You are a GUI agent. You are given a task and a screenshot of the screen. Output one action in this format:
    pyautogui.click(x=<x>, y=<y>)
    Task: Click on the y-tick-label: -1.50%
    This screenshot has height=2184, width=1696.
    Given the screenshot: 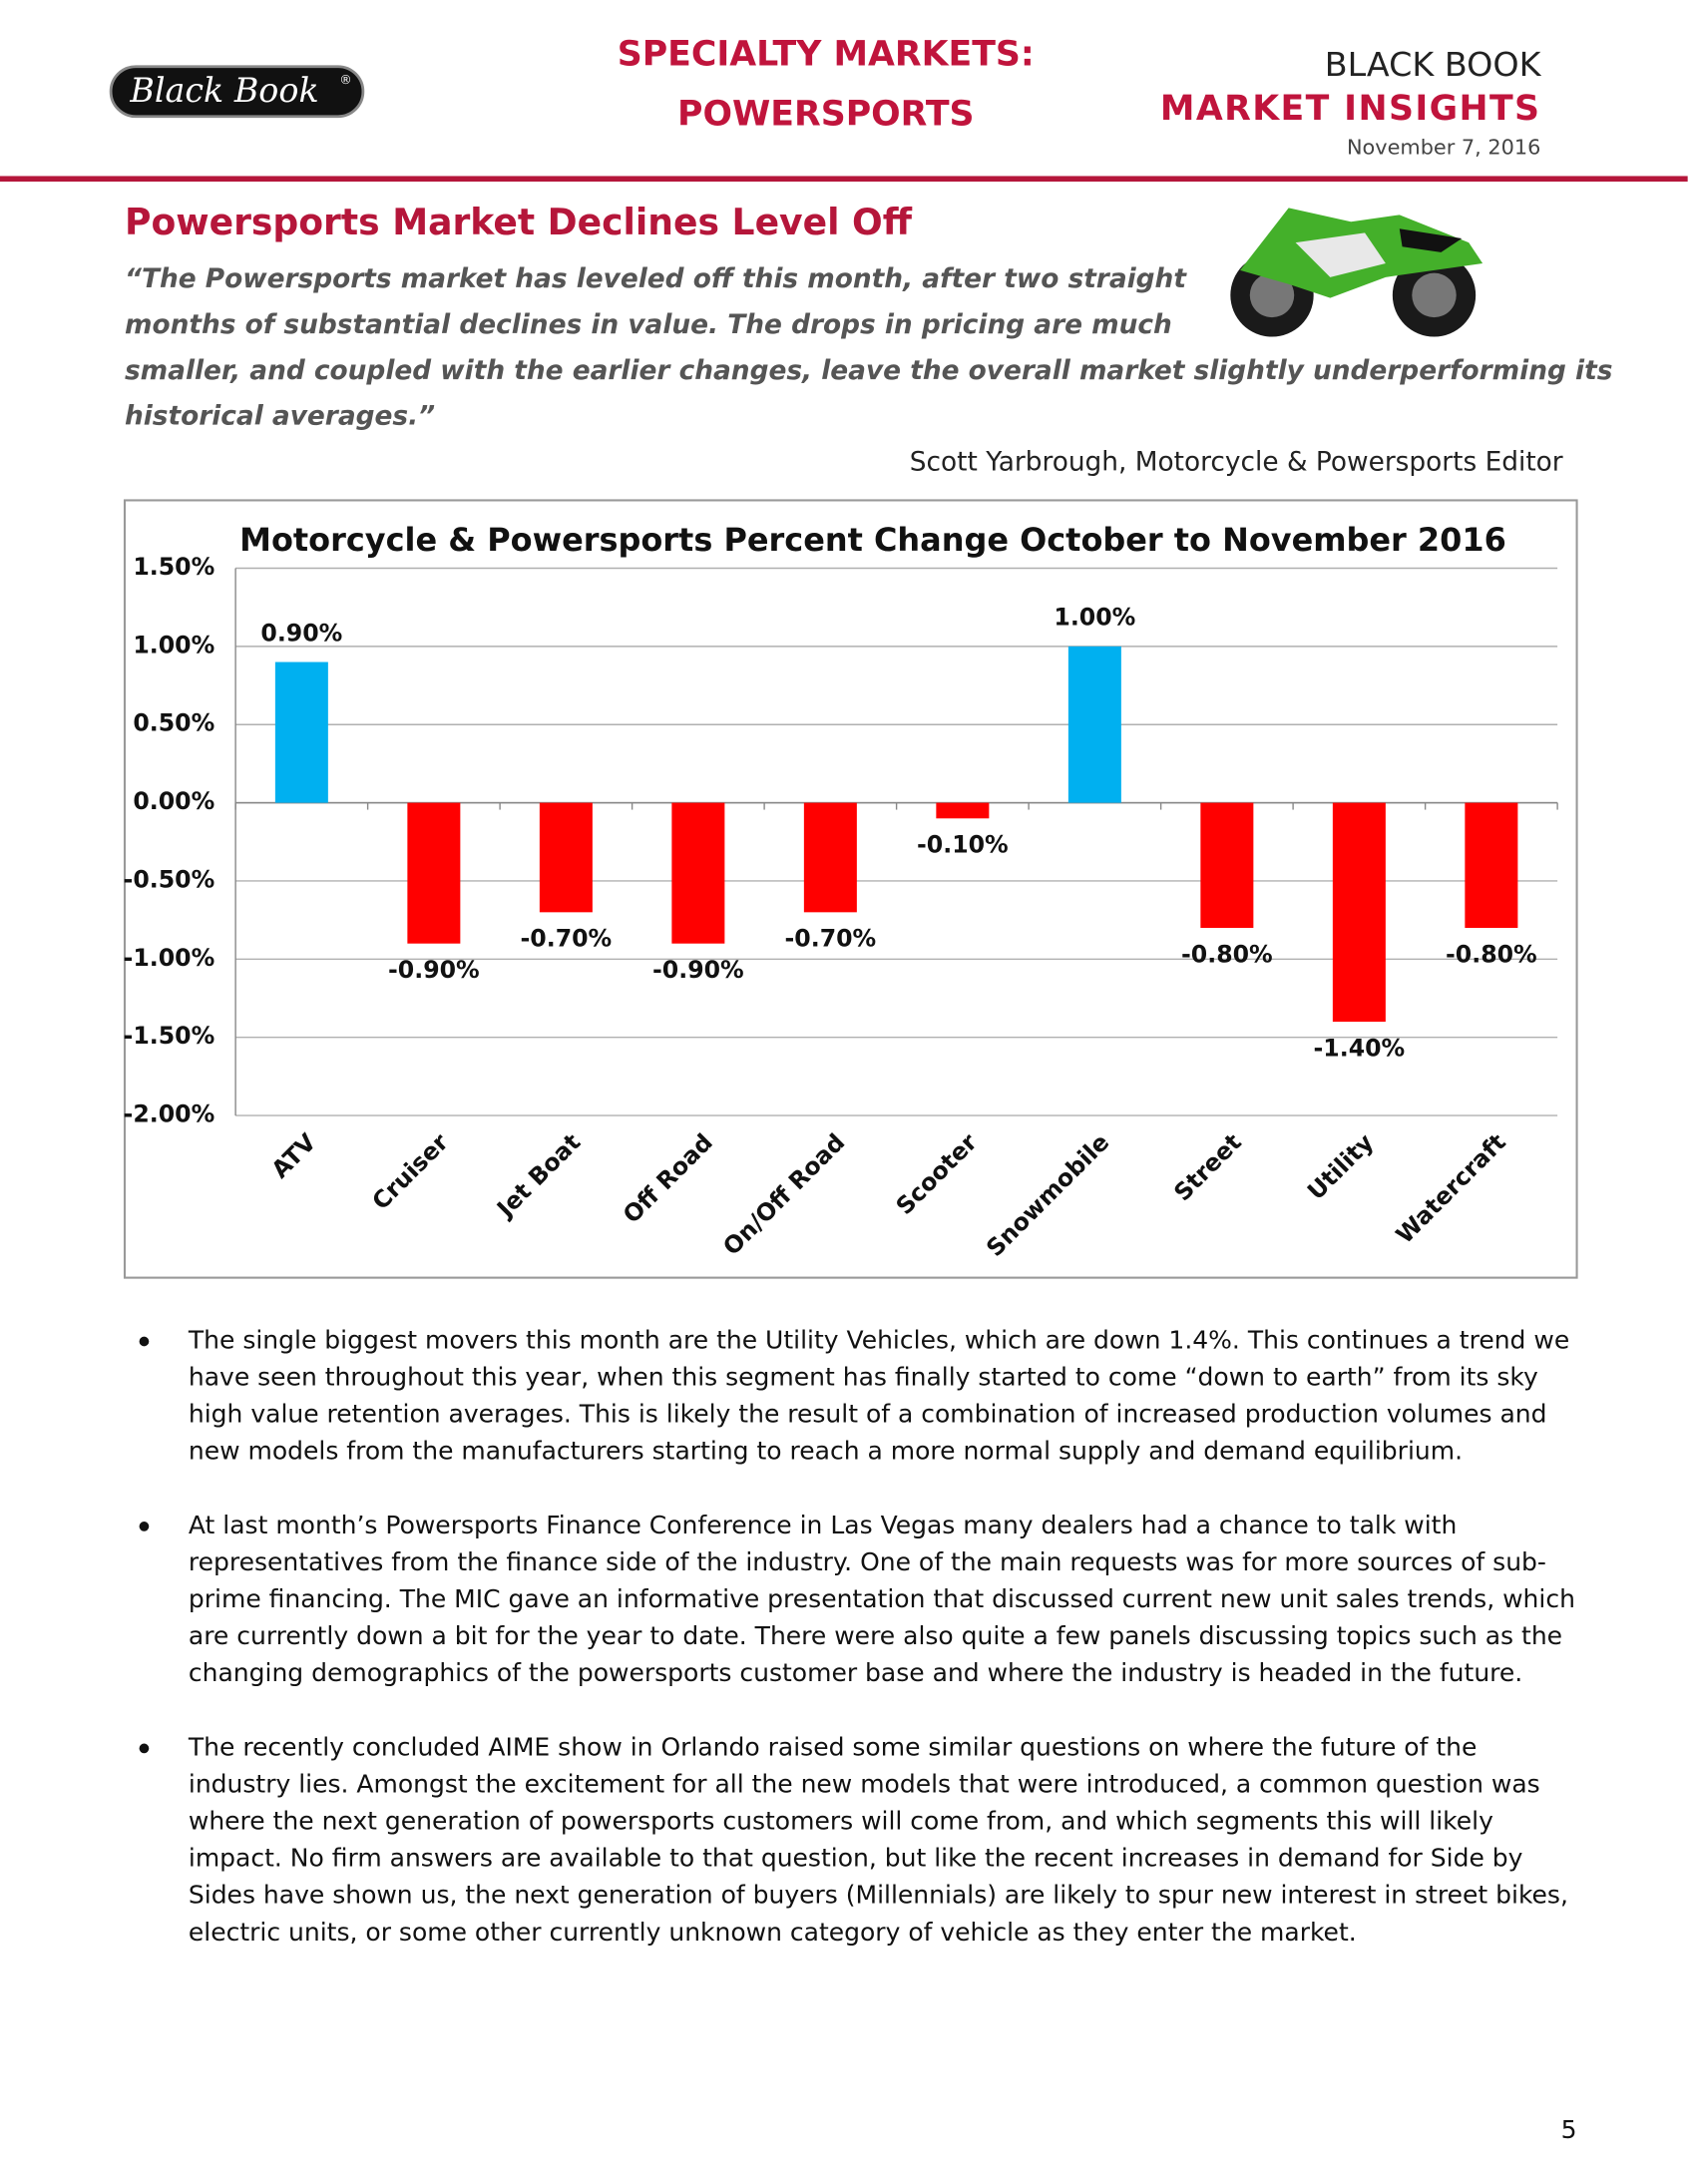 What is the action you would take?
    pyautogui.click(x=169, y=1036)
    